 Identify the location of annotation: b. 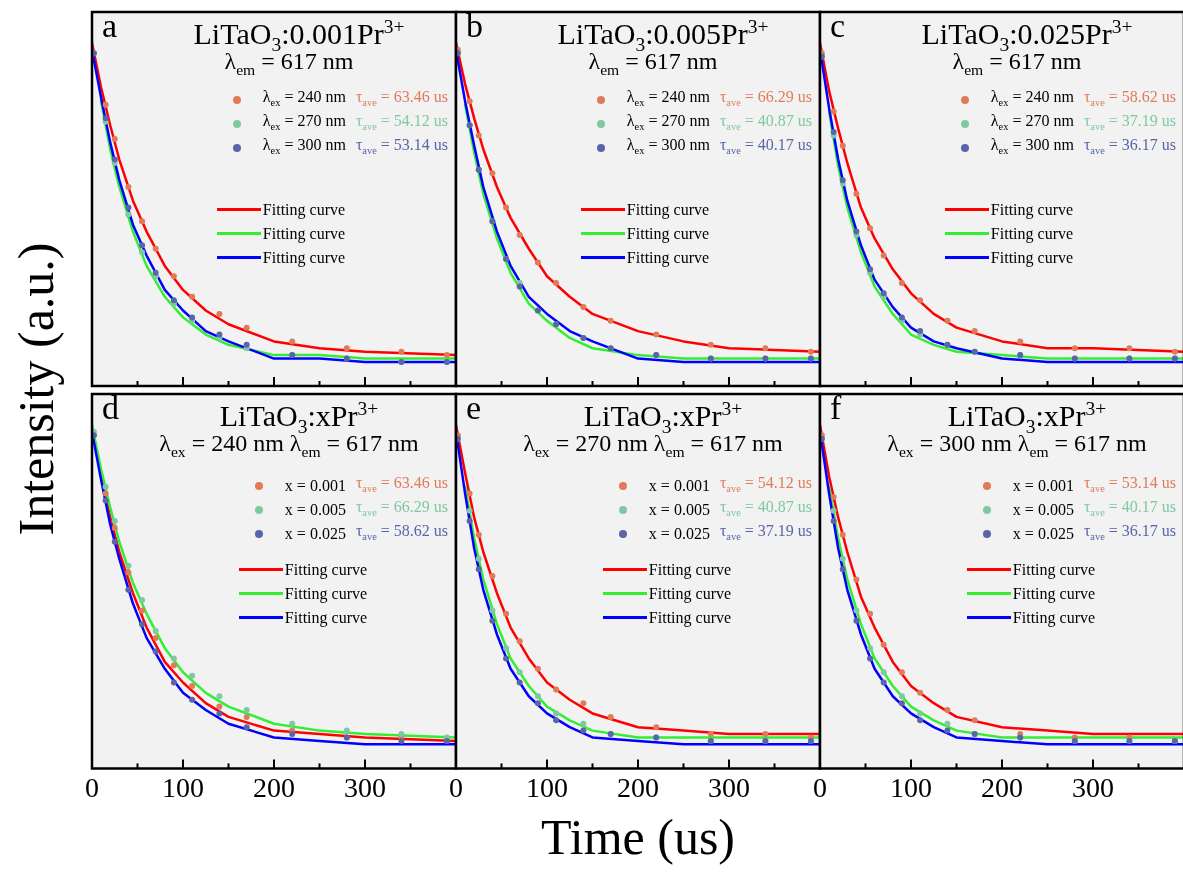
(474, 26).